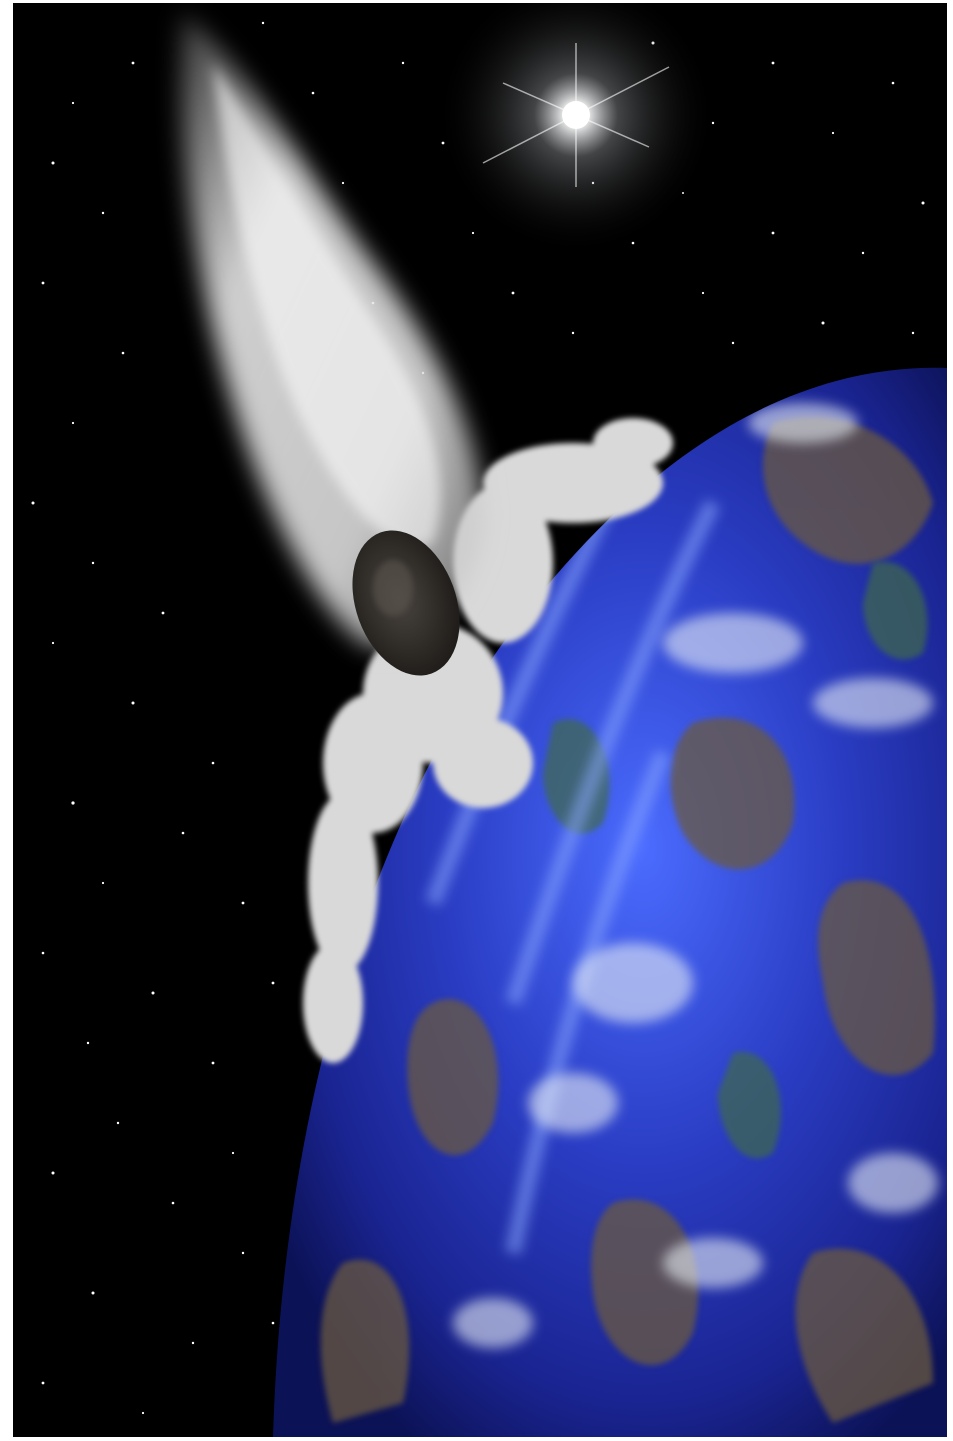  Describe the element at coordinates (332, 344) in the screenshot. I see `asteroid-icon` at that location.